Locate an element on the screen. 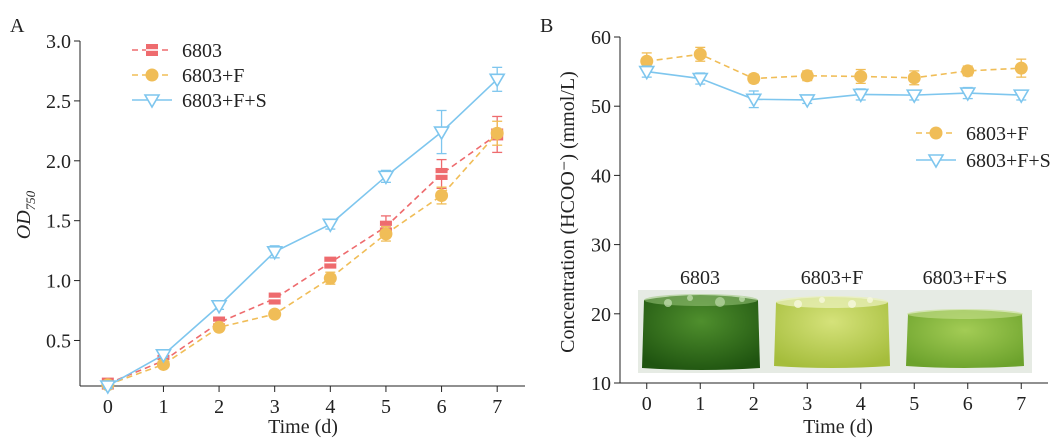 This screenshot has height=440, width=1062. panel-a-x-axis-label: Time (d) is located at coordinates (303, 427).